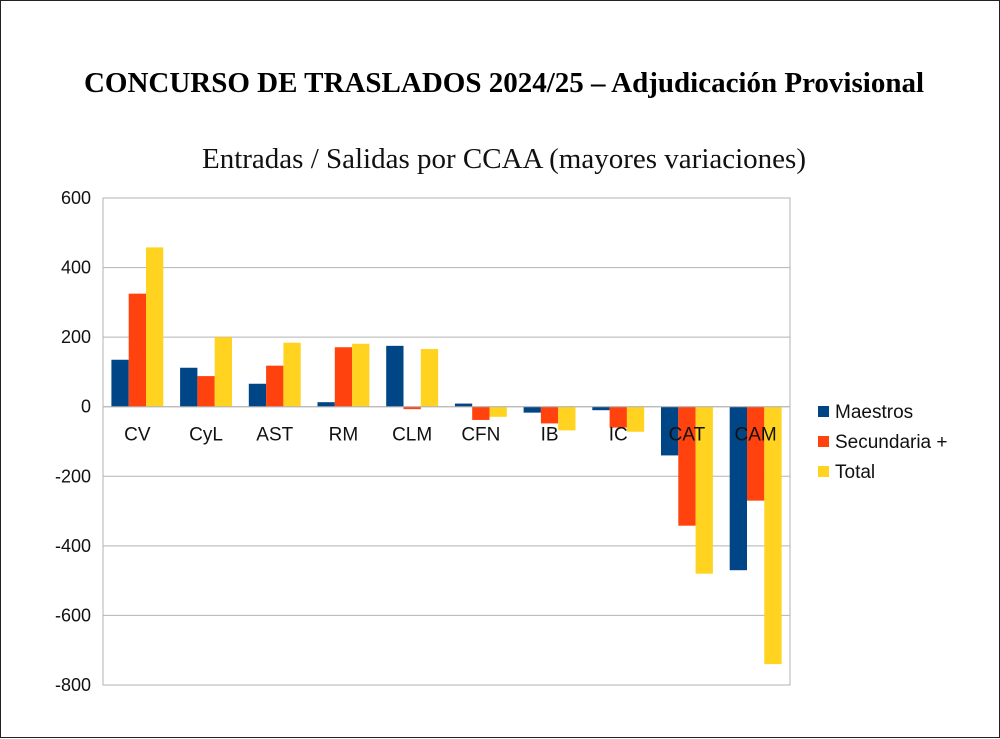 This screenshot has height=739, width=1000. What do you see at coordinates (480, 435) in the screenshot?
I see `x-tick-label: CFN` at bounding box center [480, 435].